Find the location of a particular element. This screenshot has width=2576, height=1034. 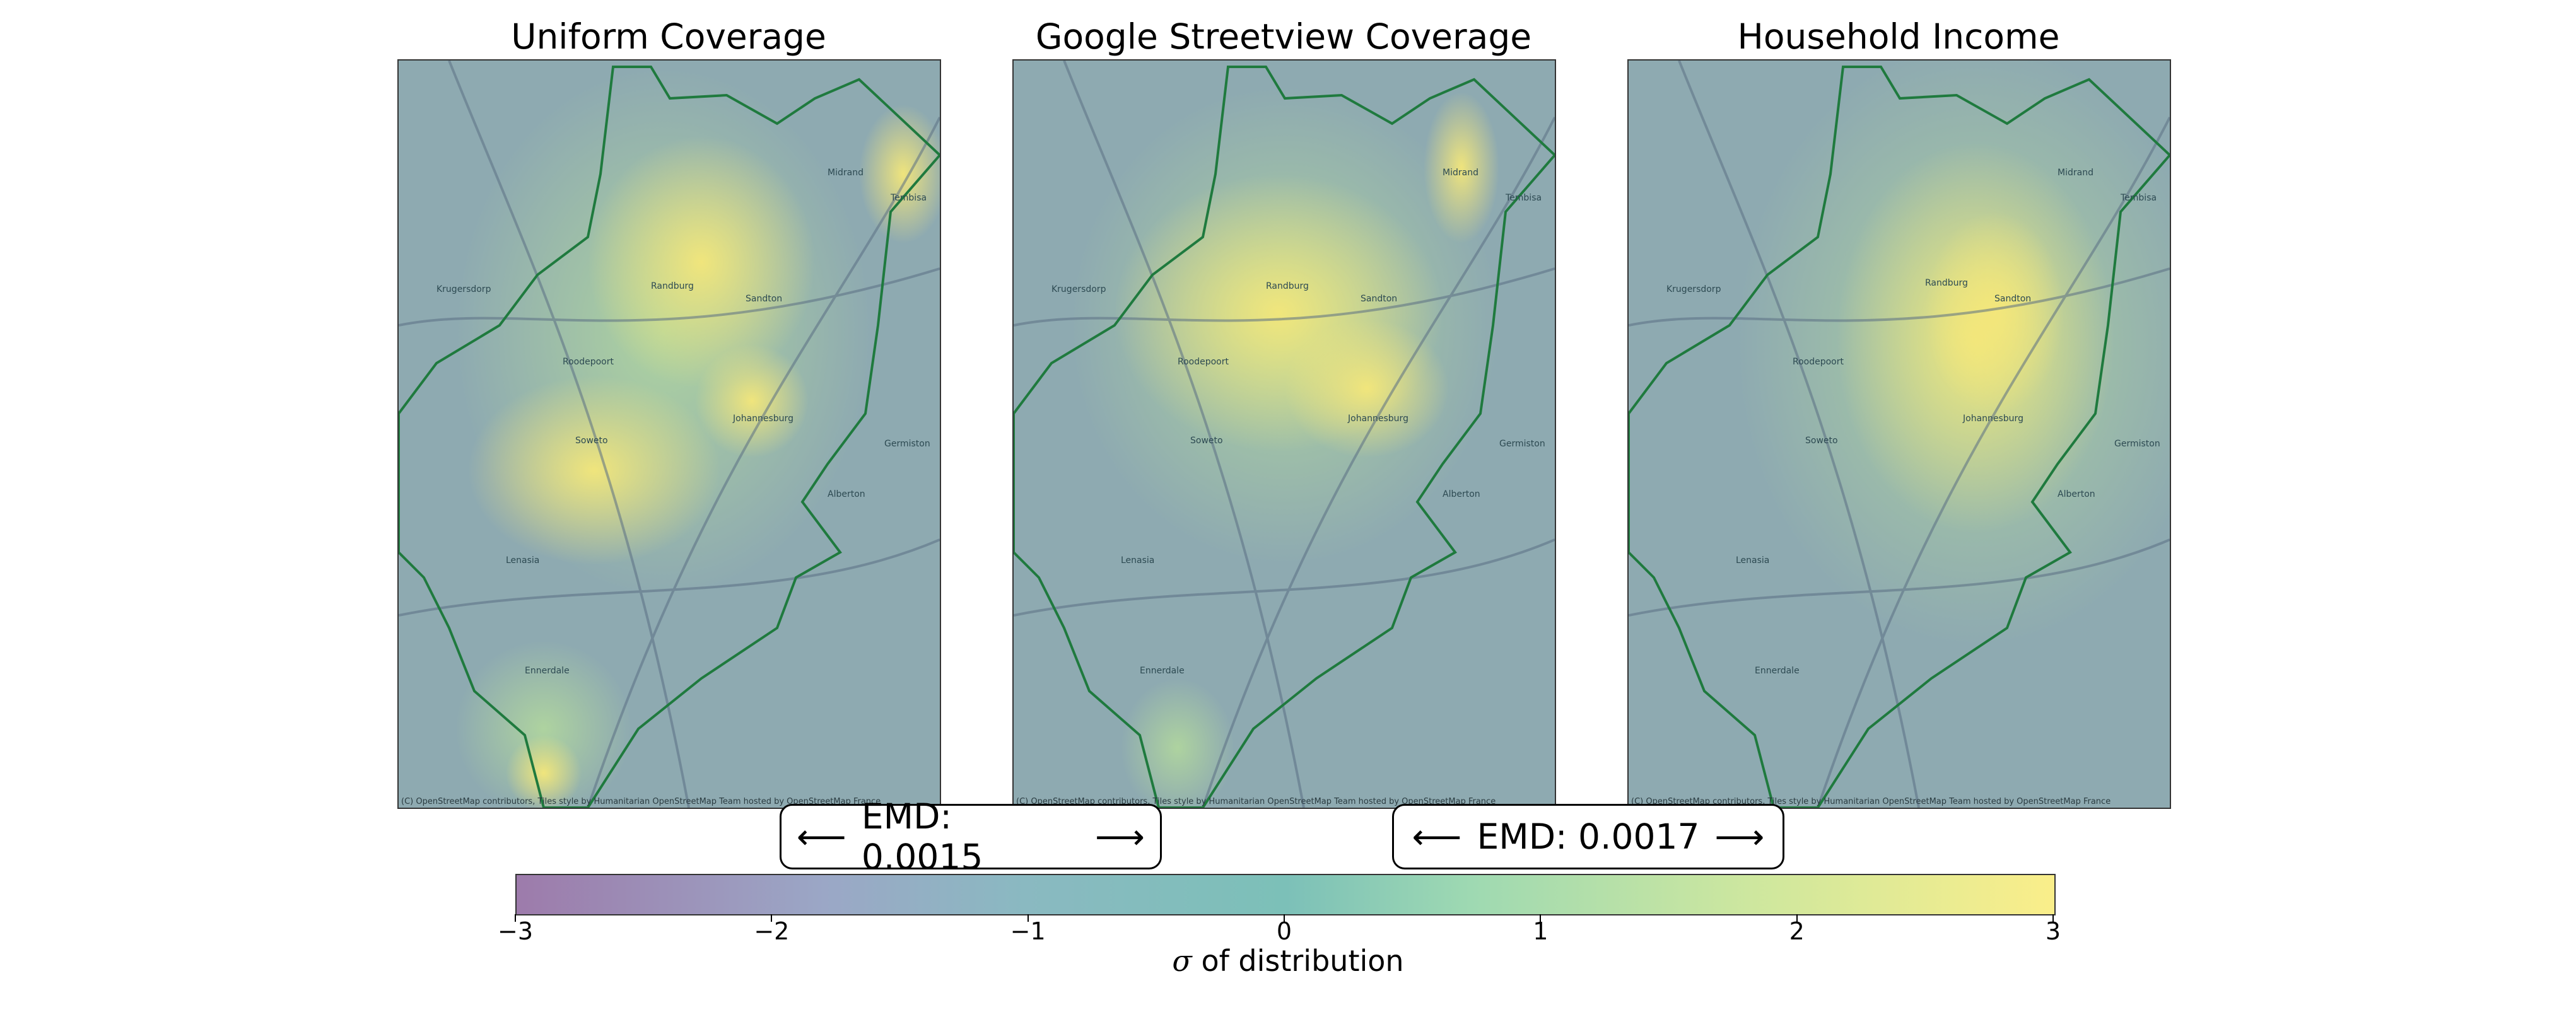

colorbar is located at coordinates (1285, 894).